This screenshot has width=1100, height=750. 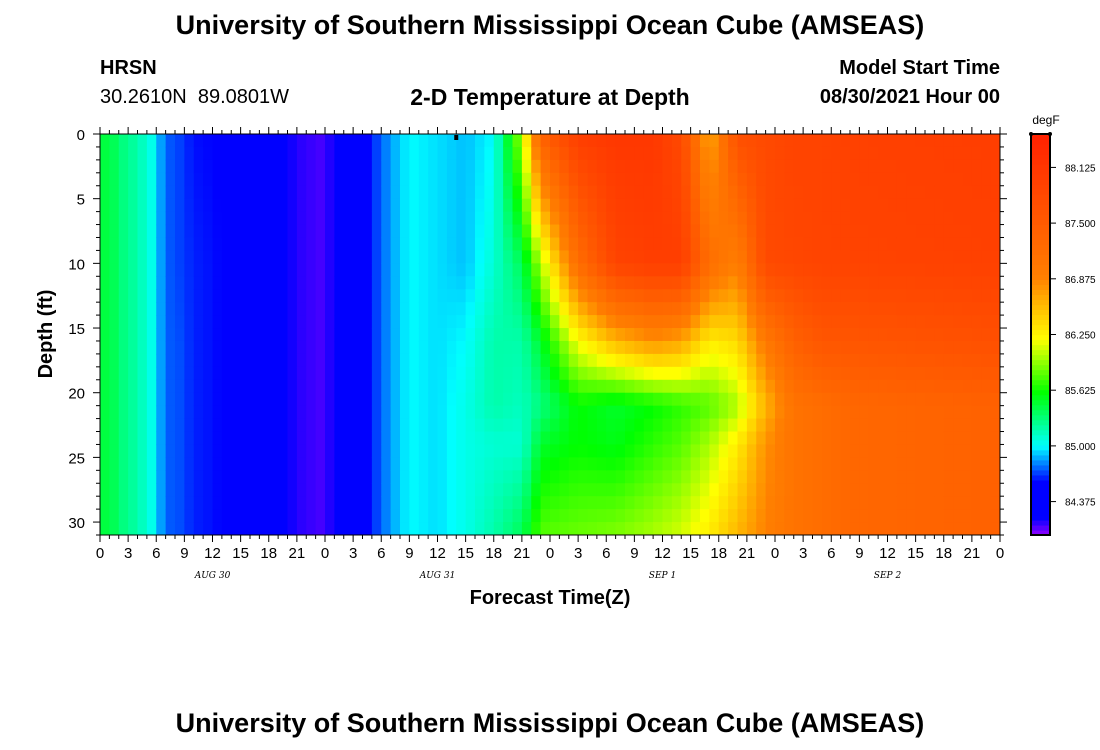 What do you see at coordinates (46, 334) in the screenshot?
I see `y-axis-label: Depth (ft)` at bounding box center [46, 334].